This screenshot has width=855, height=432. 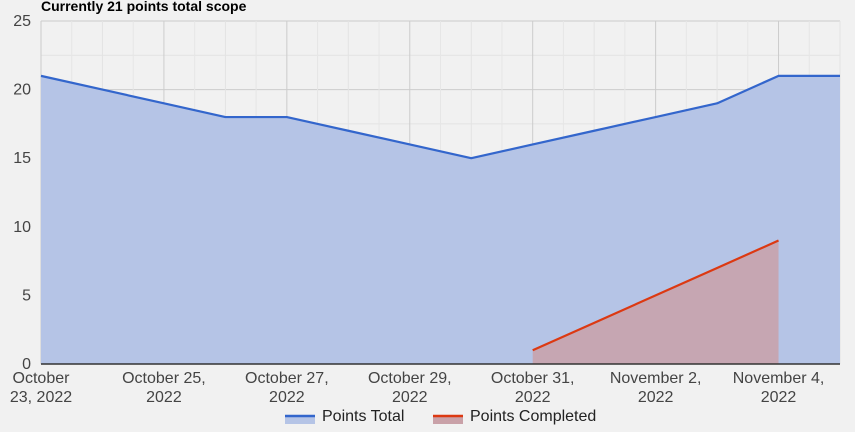 I want to click on y-tick-label: 5, so click(x=26, y=295).